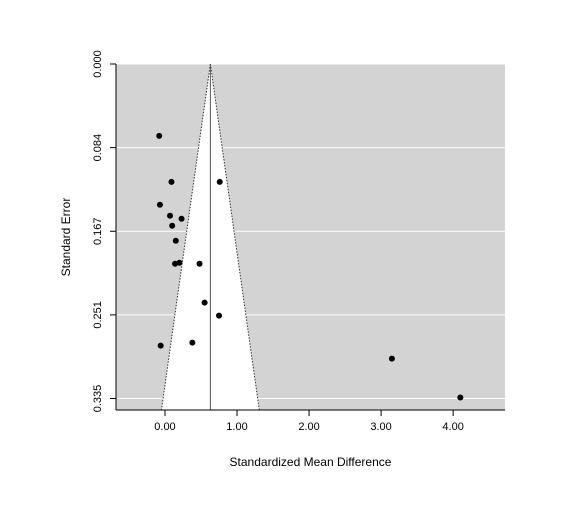  I want to click on y-tick-label: 0.335, so click(98, 399).